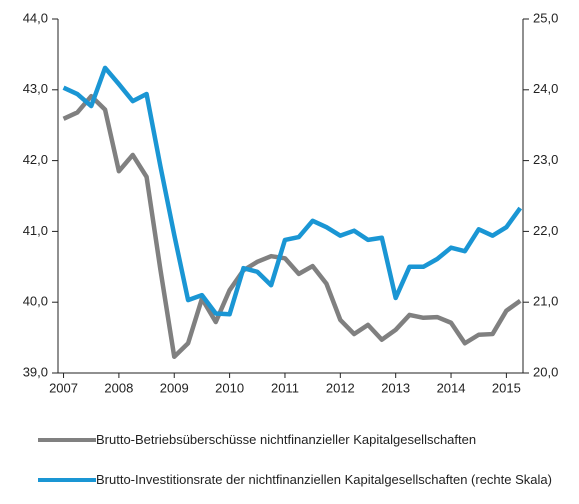  I want to click on x-tick-label: 2009, so click(174, 387).